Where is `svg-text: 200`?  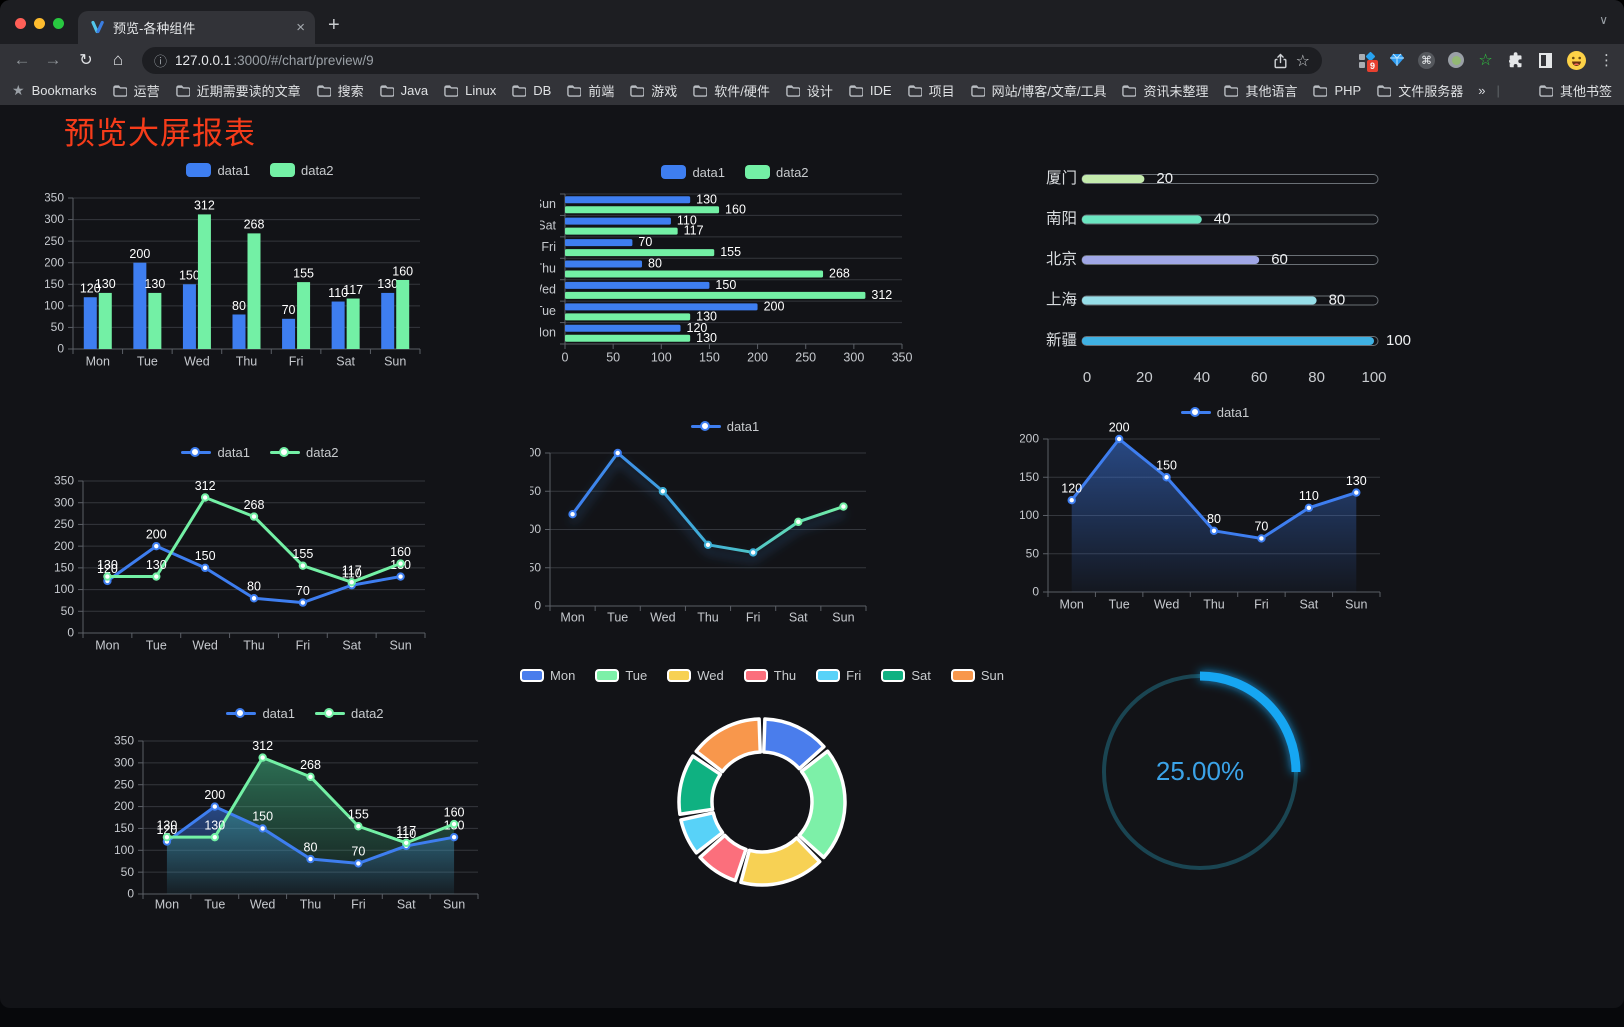 svg-text: 200 is located at coordinates (535, 453).